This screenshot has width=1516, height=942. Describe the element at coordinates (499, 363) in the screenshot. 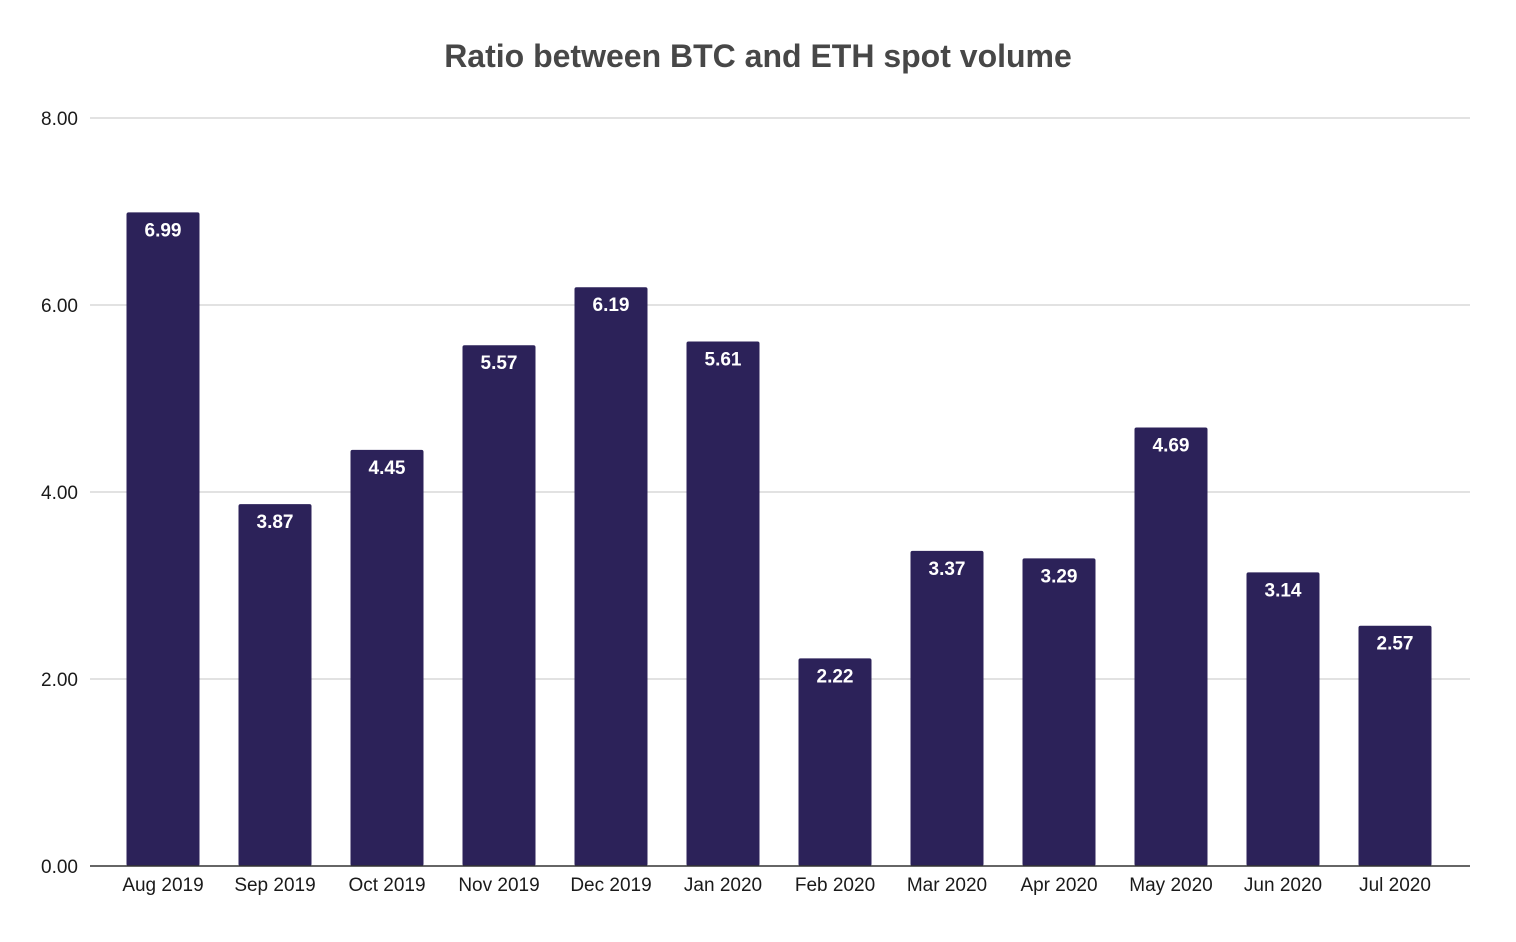

I see `data-label: 5.57` at that location.